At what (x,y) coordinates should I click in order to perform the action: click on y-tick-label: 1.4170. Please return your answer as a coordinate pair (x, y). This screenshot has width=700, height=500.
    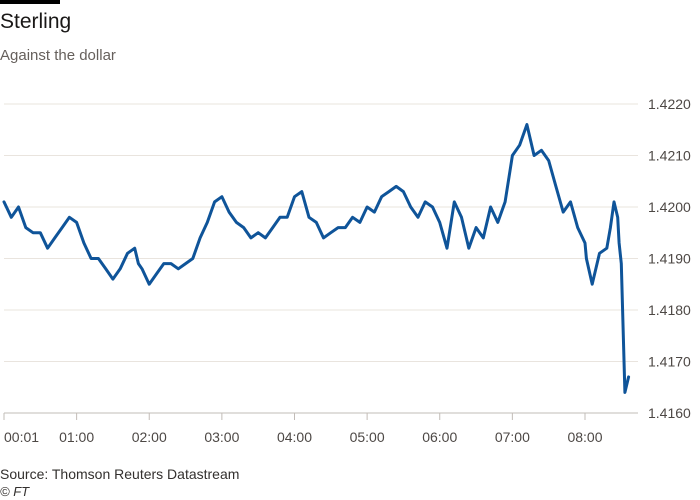
    Looking at the image, I should click on (669, 362).